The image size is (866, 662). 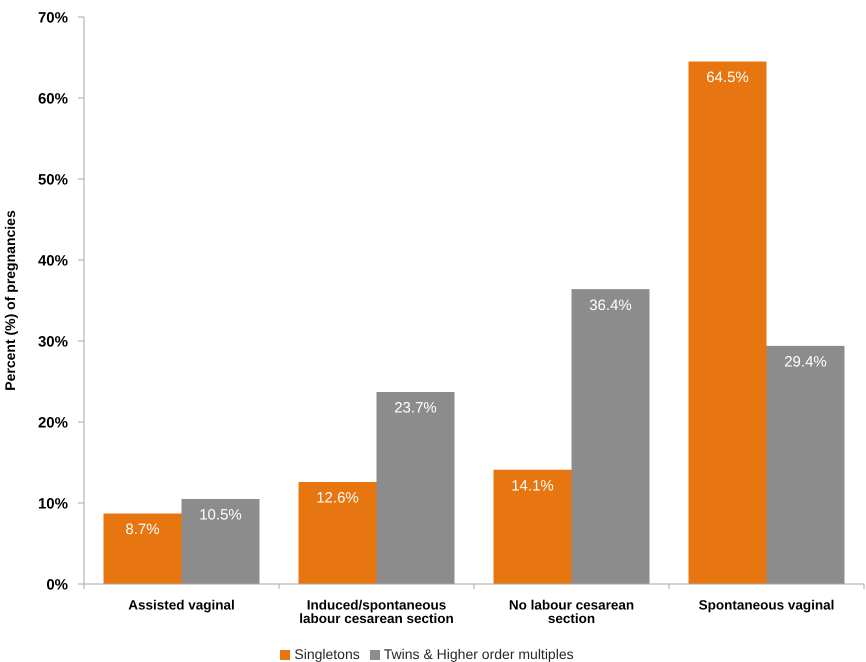 What do you see at coordinates (53, 99) in the screenshot?
I see `y-tick-label: 60%` at bounding box center [53, 99].